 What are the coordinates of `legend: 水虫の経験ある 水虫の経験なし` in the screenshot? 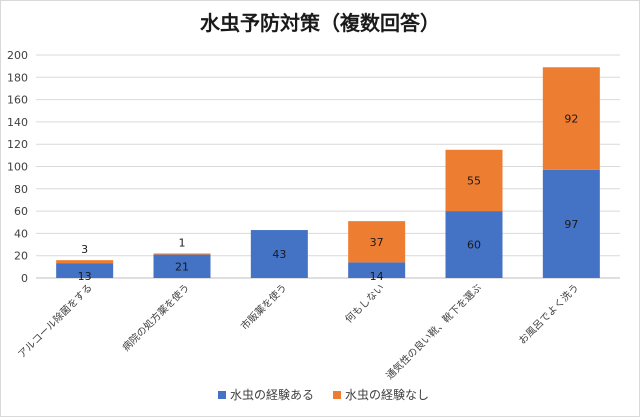 It's located at (323, 394).